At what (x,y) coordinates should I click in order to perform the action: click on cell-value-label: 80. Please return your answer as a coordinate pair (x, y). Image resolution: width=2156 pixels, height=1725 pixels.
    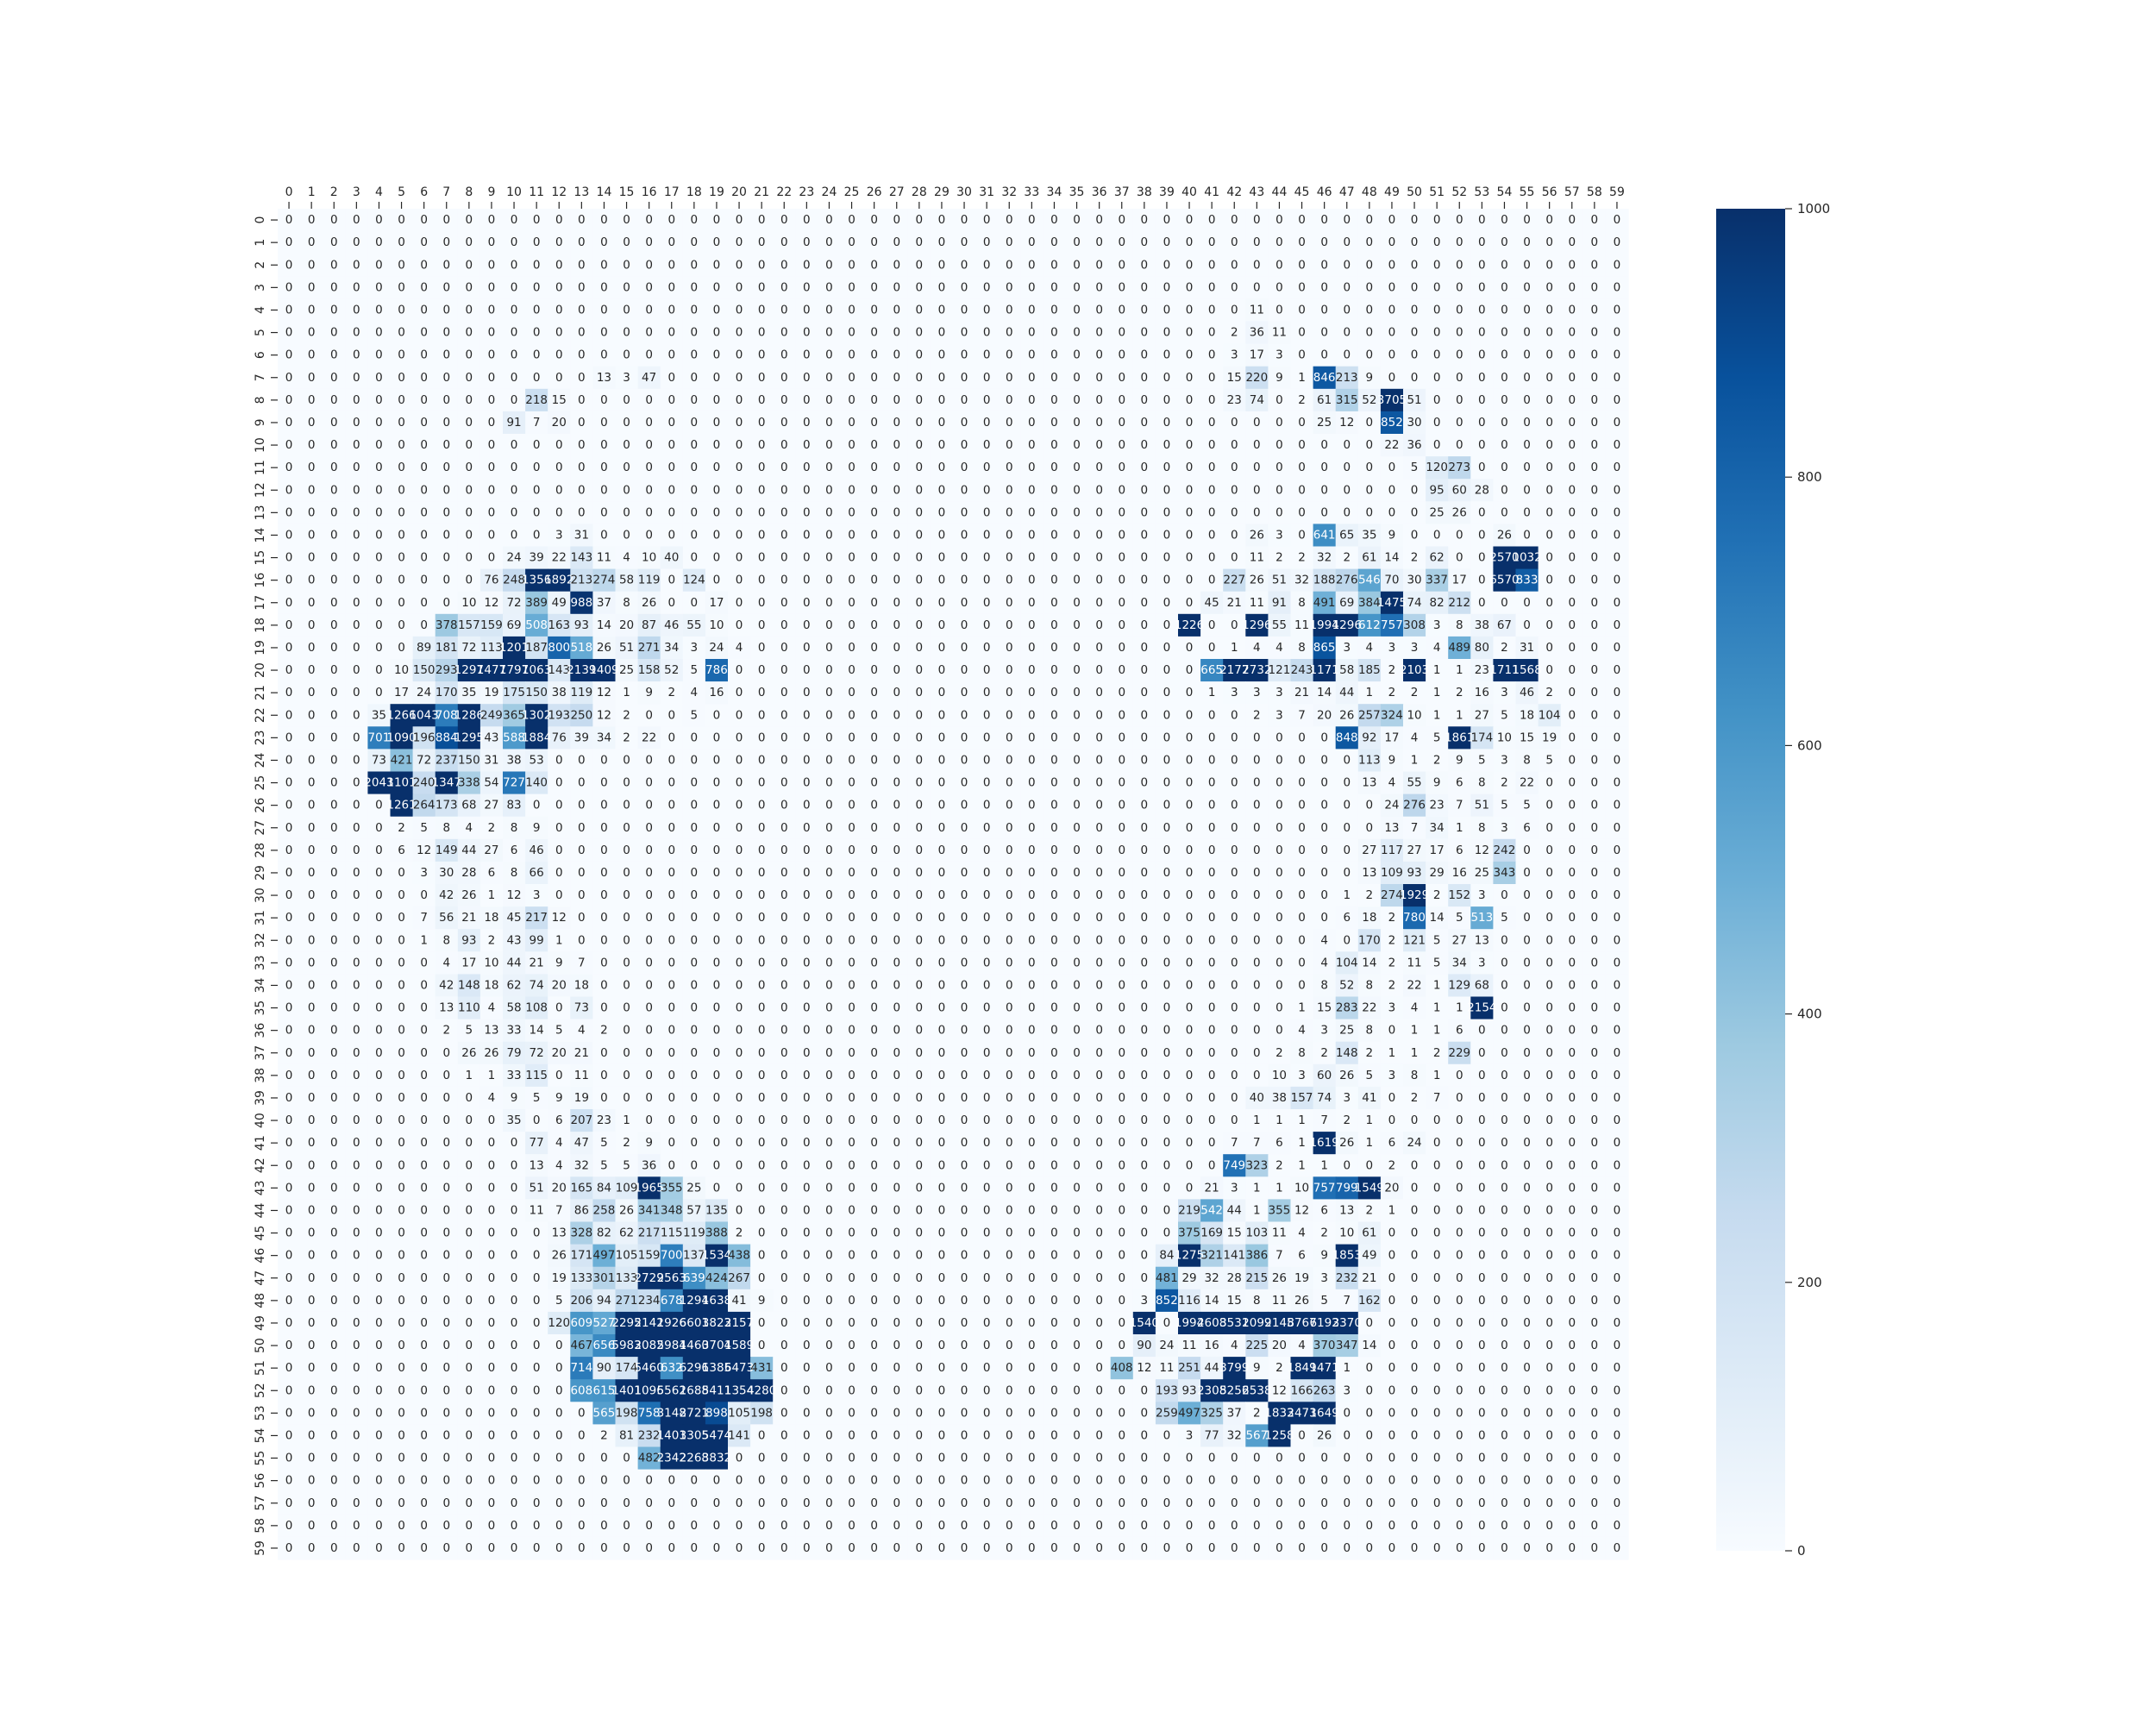
    Looking at the image, I should click on (1482, 648).